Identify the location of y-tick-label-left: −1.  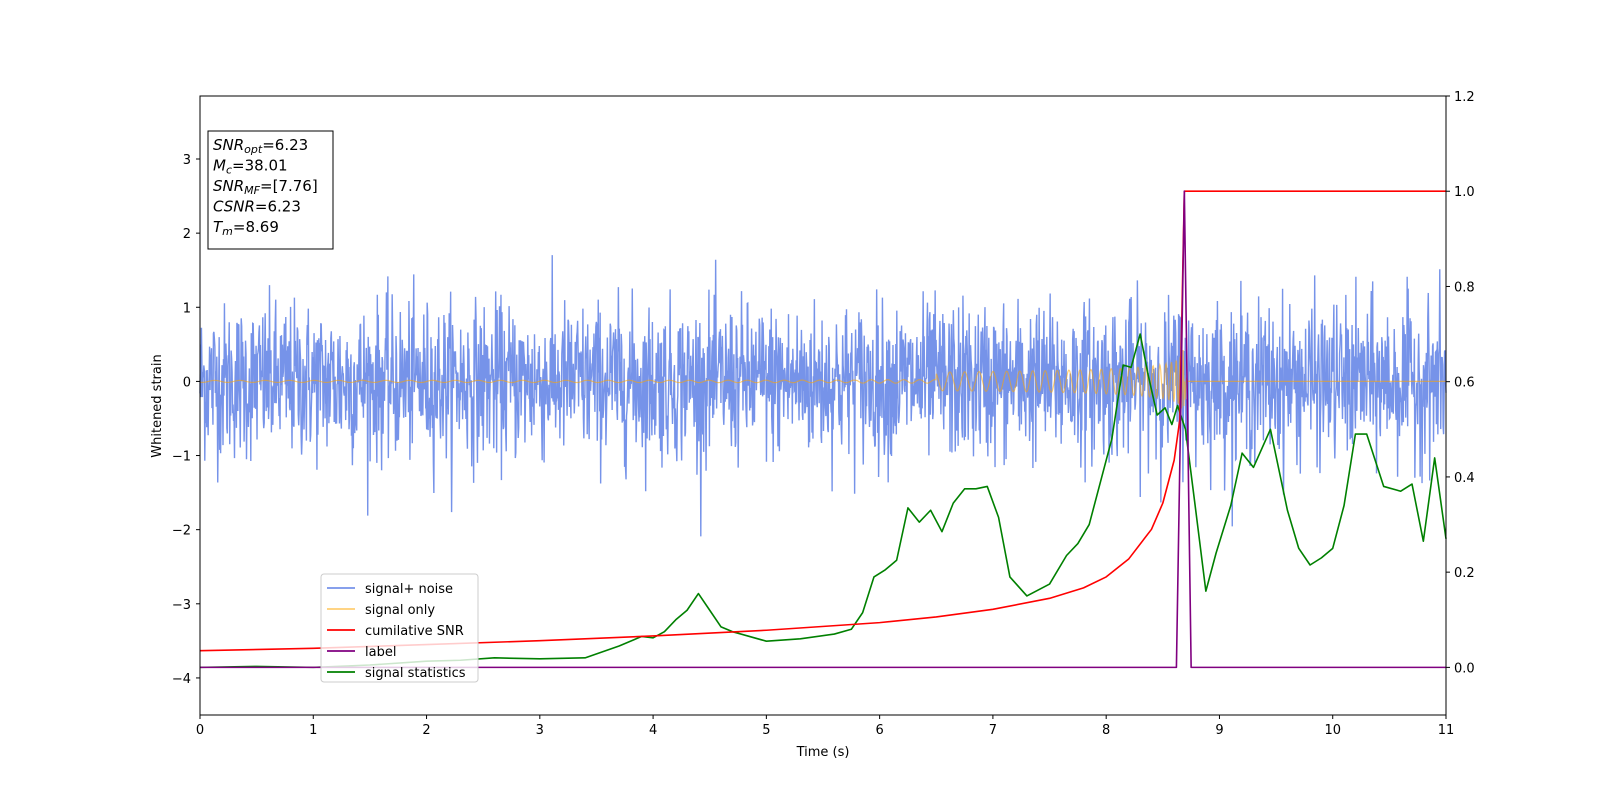
(181, 457).